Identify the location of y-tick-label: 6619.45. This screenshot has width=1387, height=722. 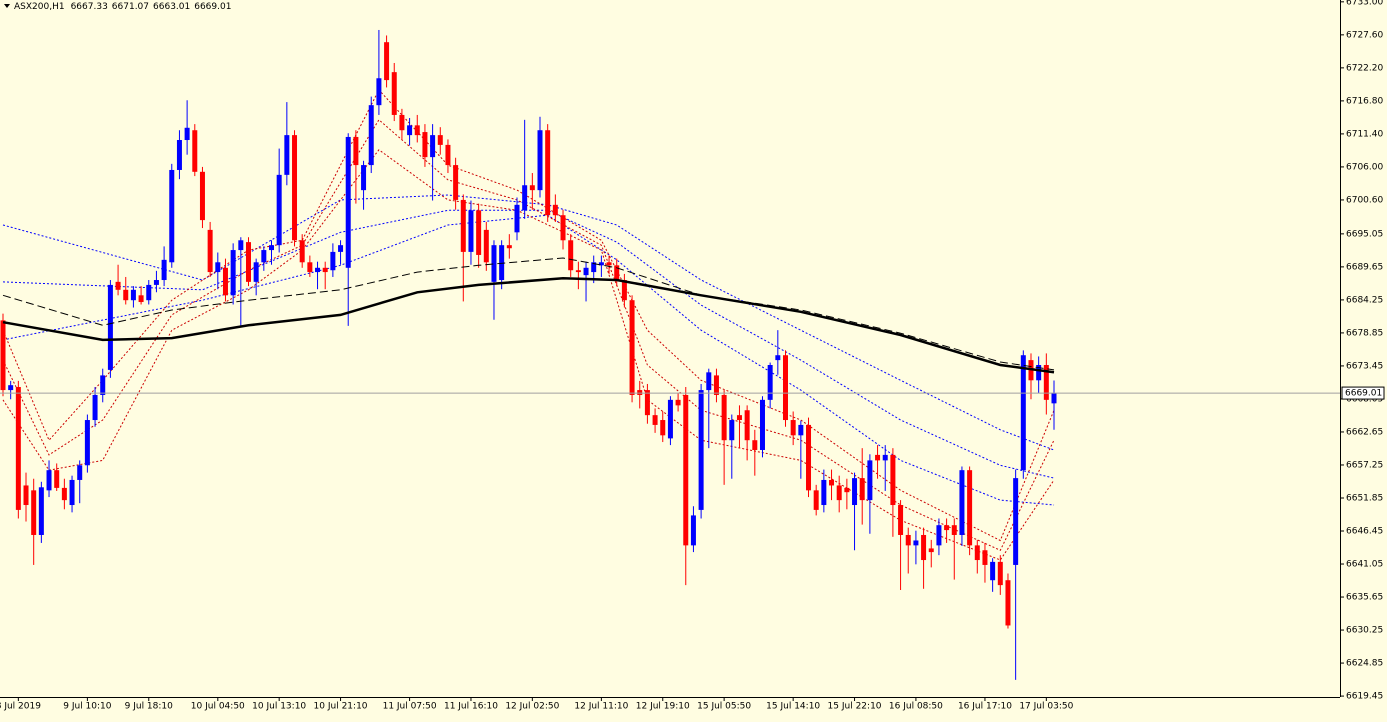
(1364, 697).